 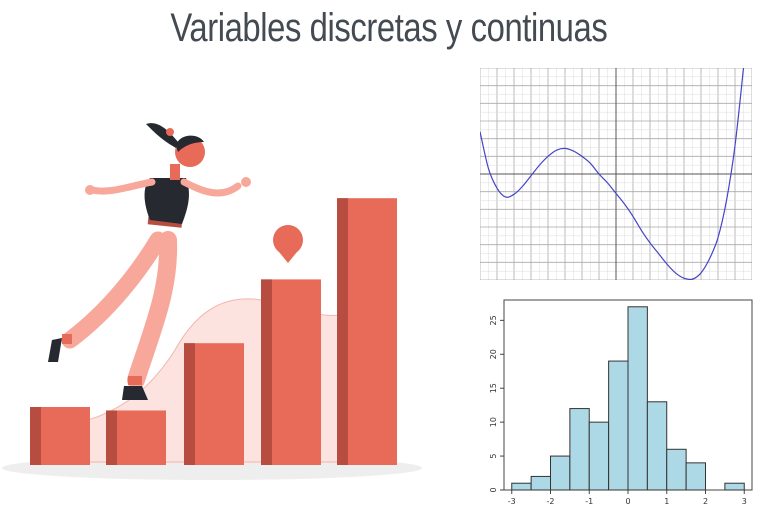 I want to click on page-title: Variables discretas y continuas, so click(x=389, y=28).